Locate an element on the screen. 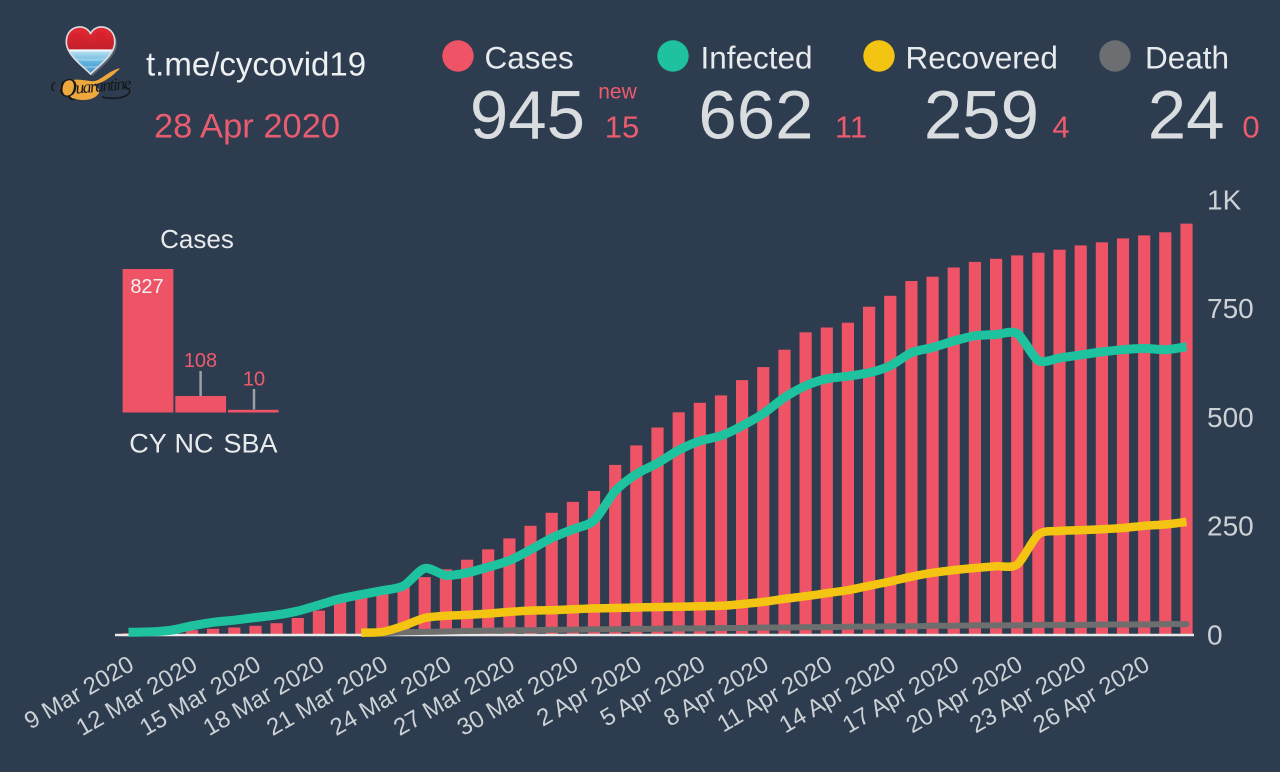 The image size is (1280, 772). svg-text: new is located at coordinates (617, 92).